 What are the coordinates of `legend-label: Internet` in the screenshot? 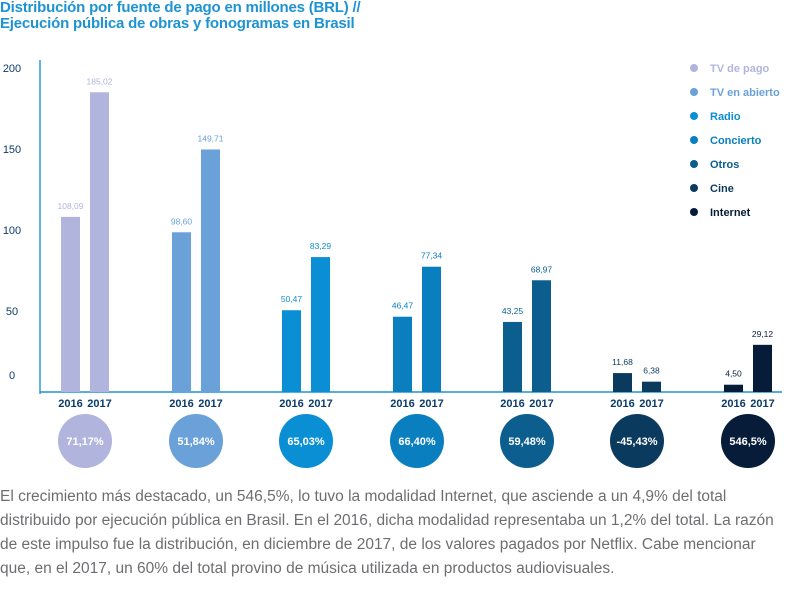 It's located at (730, 213).